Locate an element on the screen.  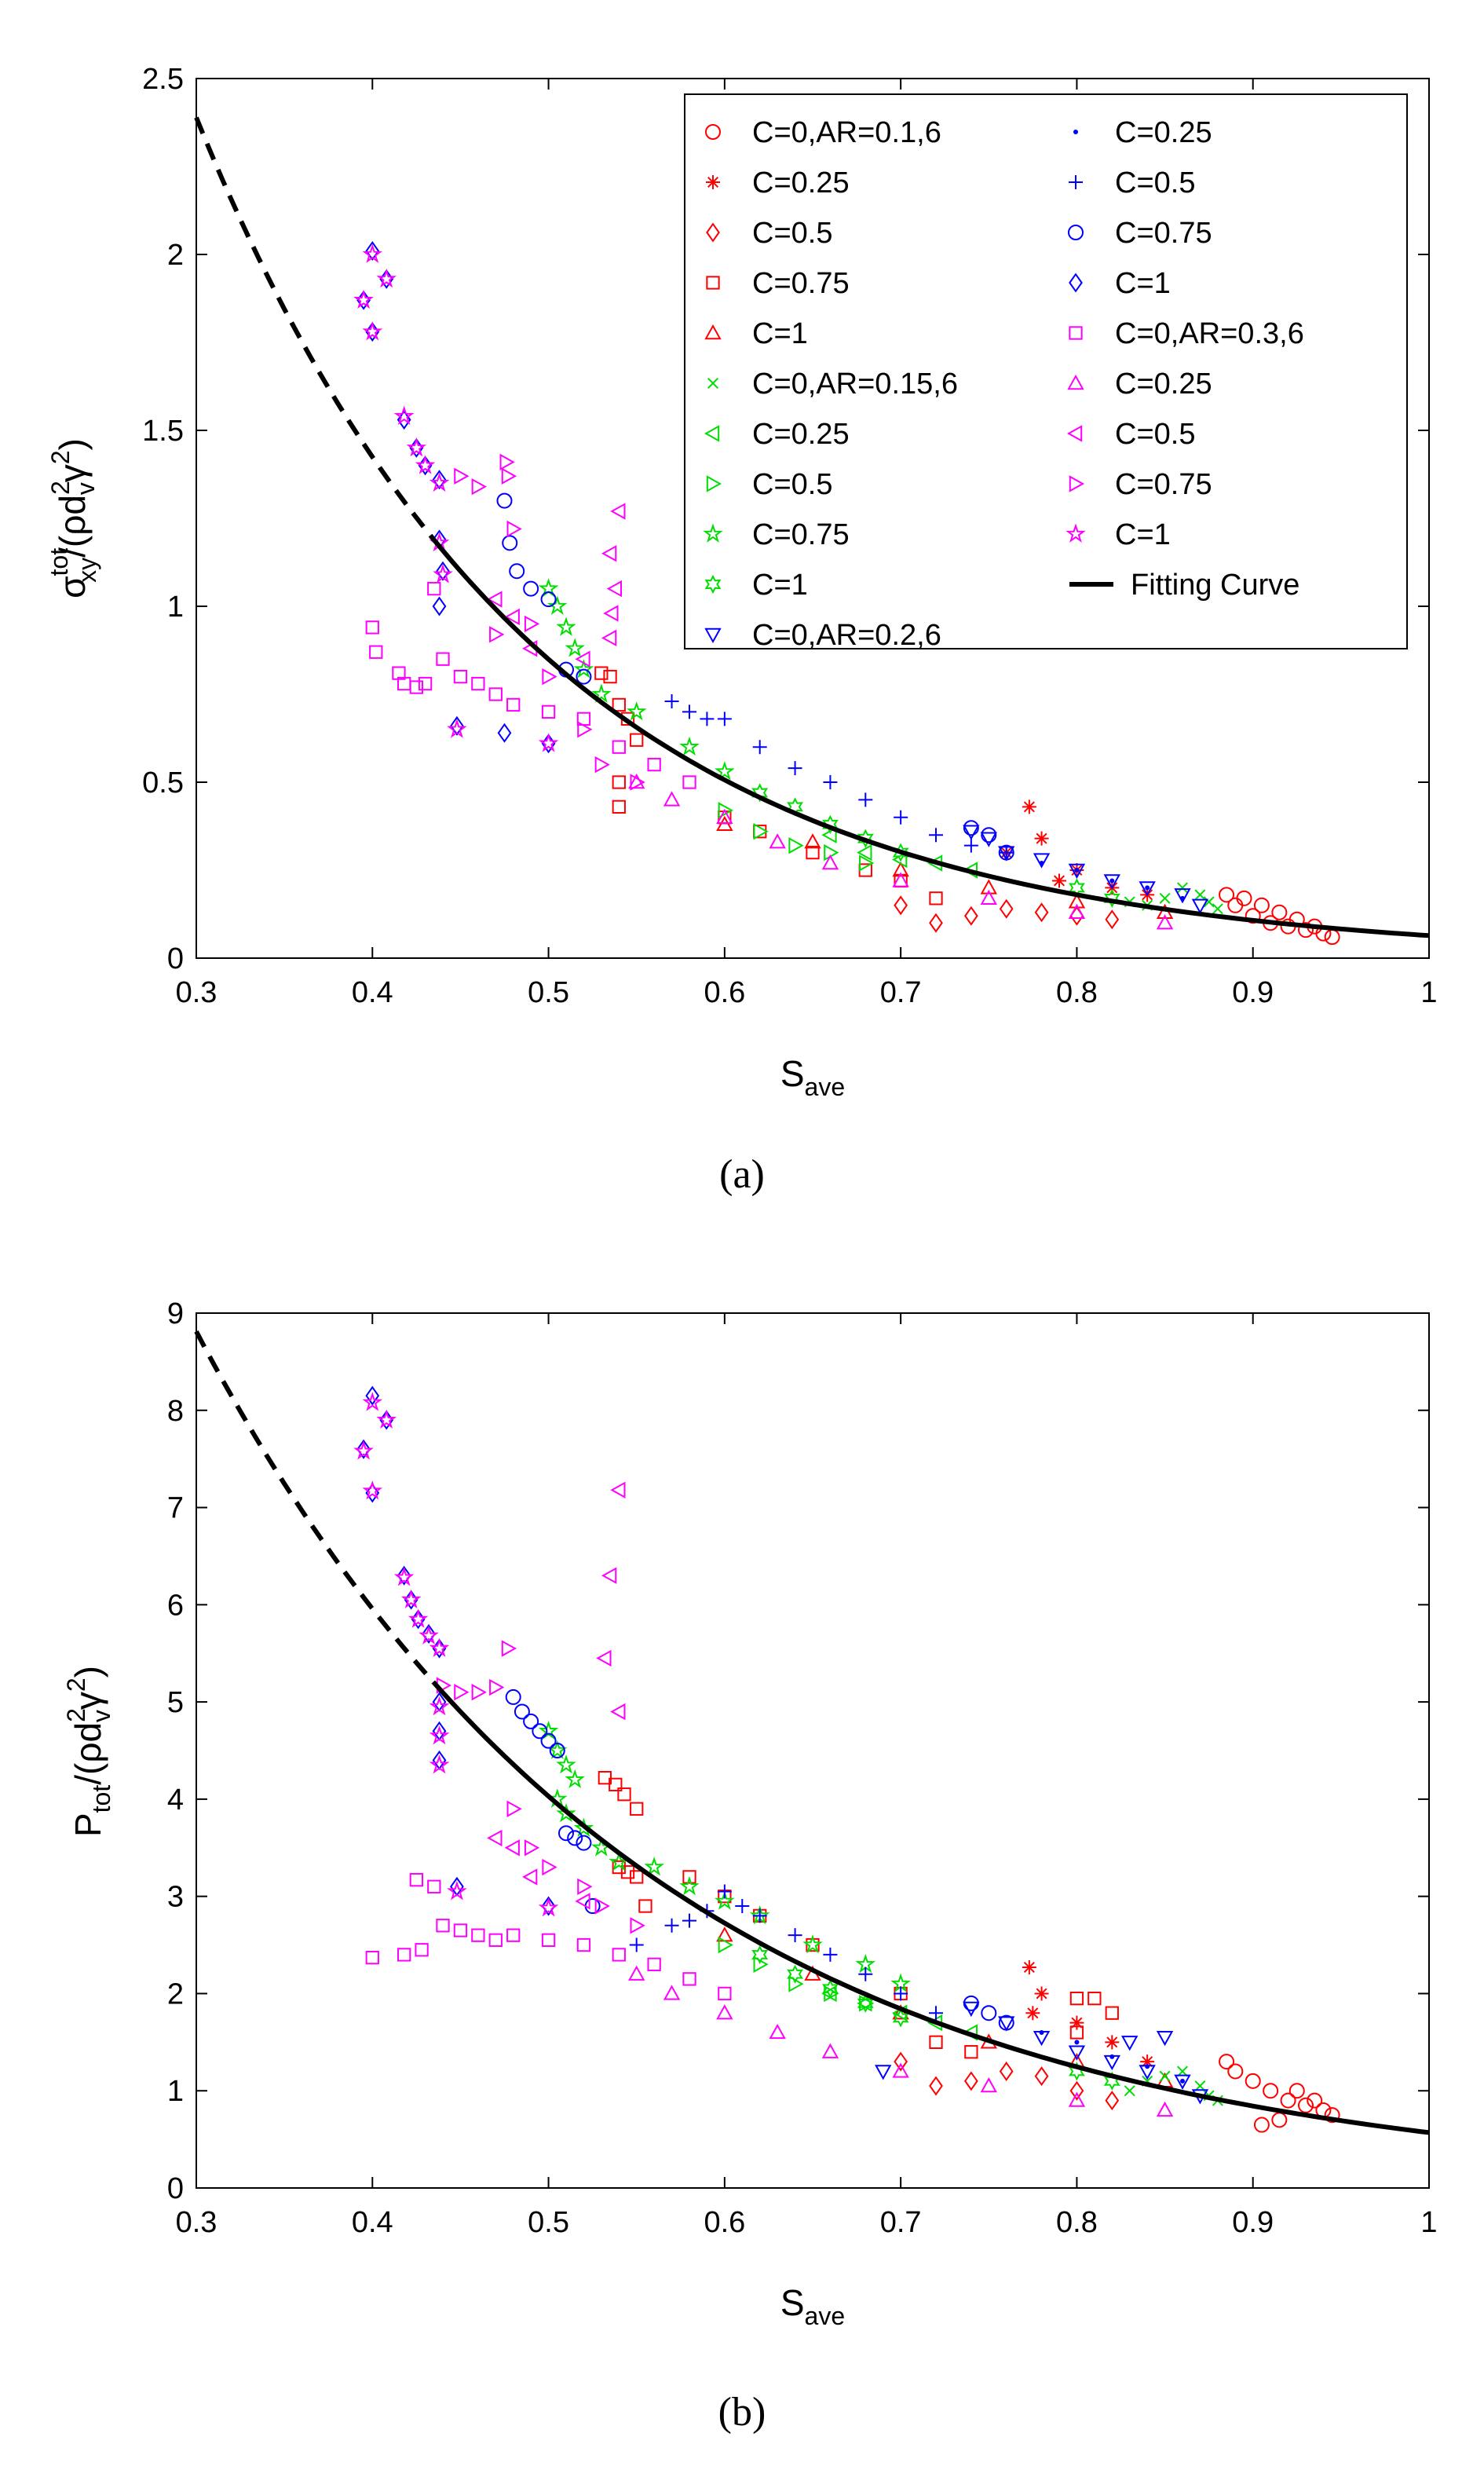
panel-a-y-tick-label: 1 is located at coordinates (175, 607).